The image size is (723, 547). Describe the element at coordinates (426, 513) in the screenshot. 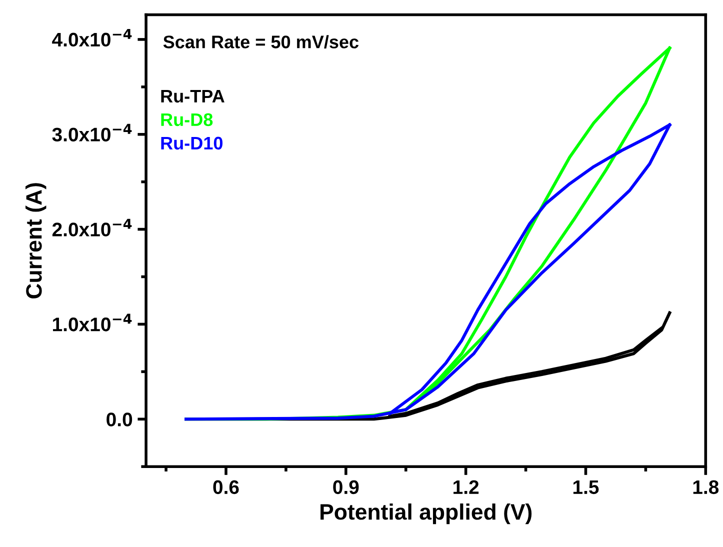

I see `x-axis-title: Potential applied (V)` at that location.